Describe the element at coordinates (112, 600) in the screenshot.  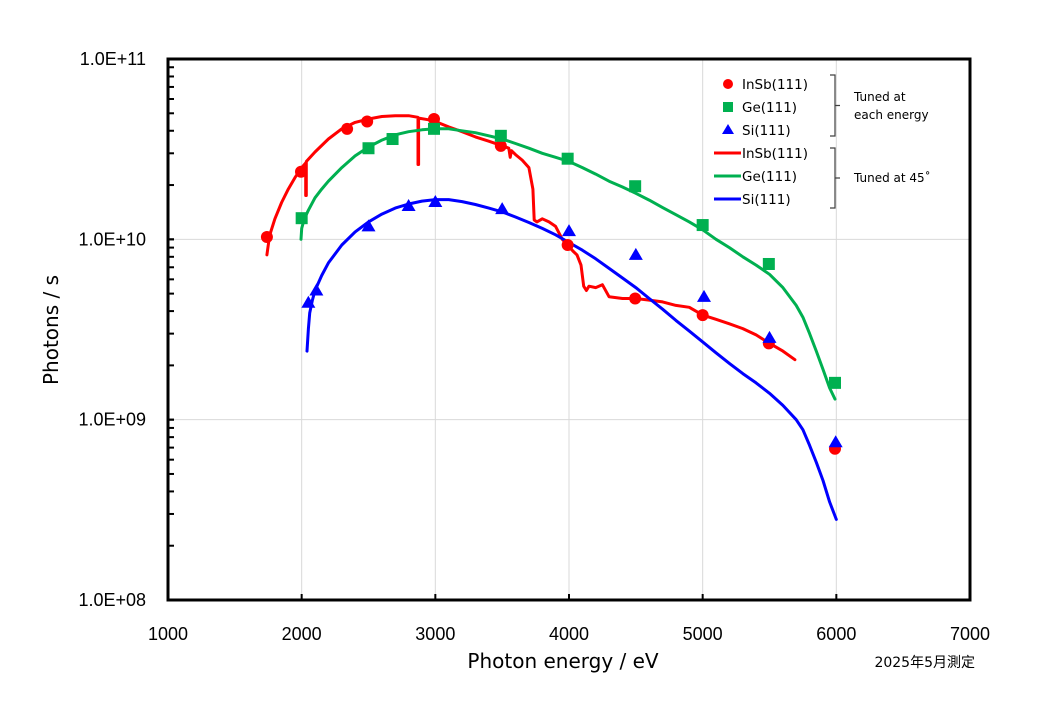
I see `y-tick-label: 1.0E+08` at that location.